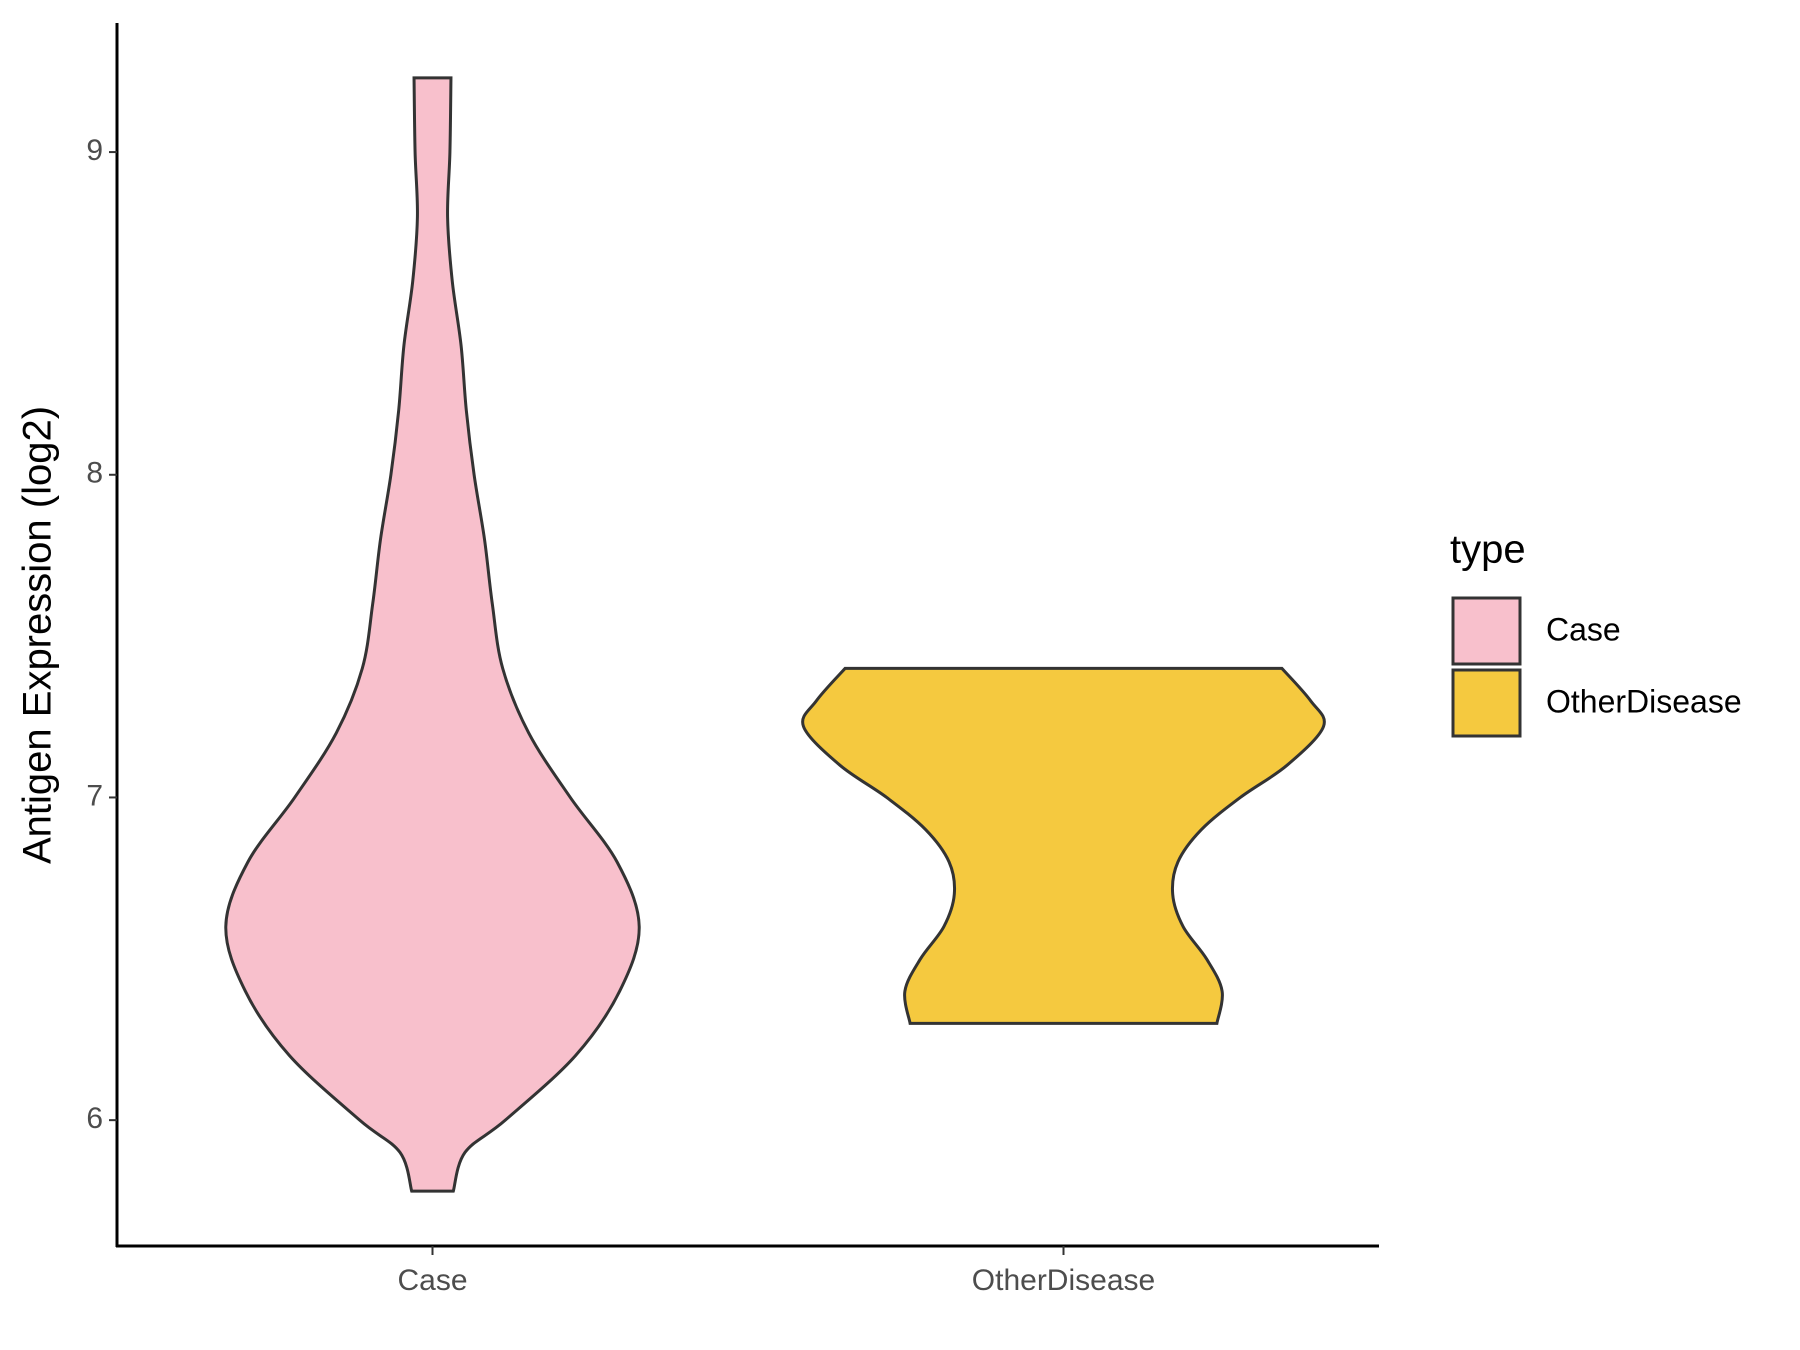 The height and width of the screenshot is (1350, 1800). Describe the element at coordinates (1488, 550) in the screenshot. I see `legend-title: type` at that location.